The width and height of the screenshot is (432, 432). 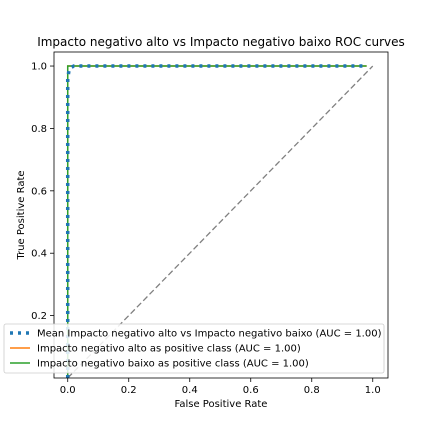 I want to click on legend-box, so click(x=194, y=348).